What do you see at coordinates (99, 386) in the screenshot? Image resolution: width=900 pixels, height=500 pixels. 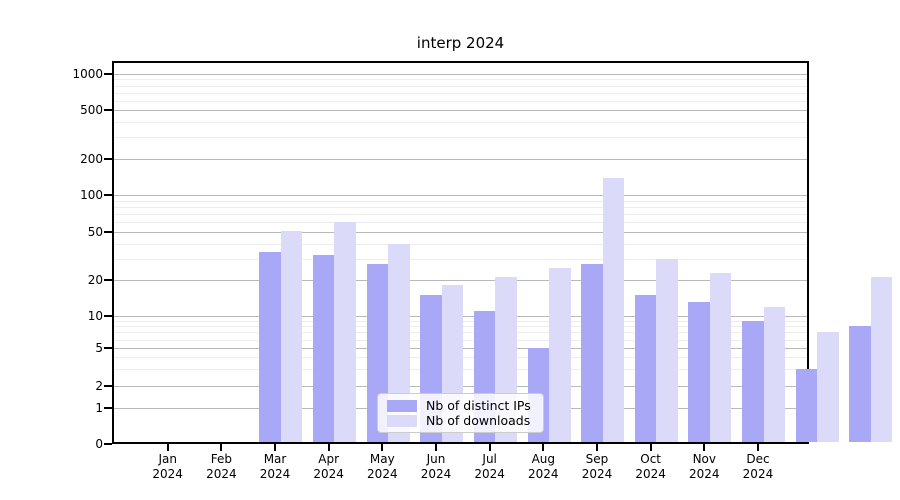 I see `y-tick-label: 2` at bounding box center [99, 386].